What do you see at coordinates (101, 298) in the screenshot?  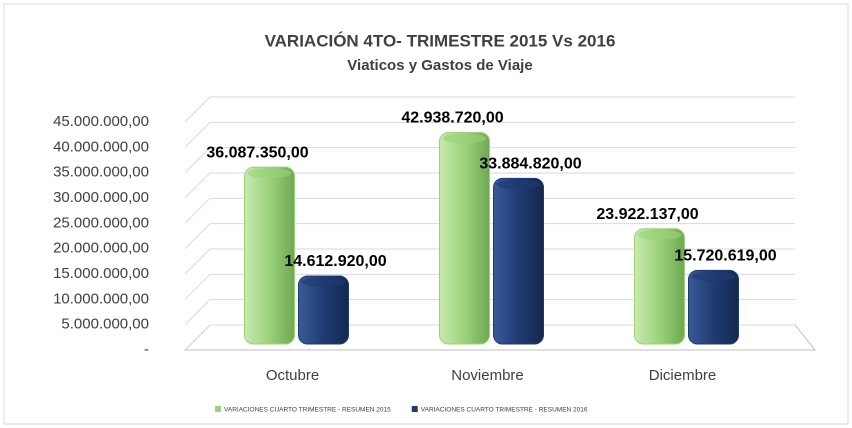 I see `y-tick-label: 10.000.000,00` at bounding box center [101, 298].